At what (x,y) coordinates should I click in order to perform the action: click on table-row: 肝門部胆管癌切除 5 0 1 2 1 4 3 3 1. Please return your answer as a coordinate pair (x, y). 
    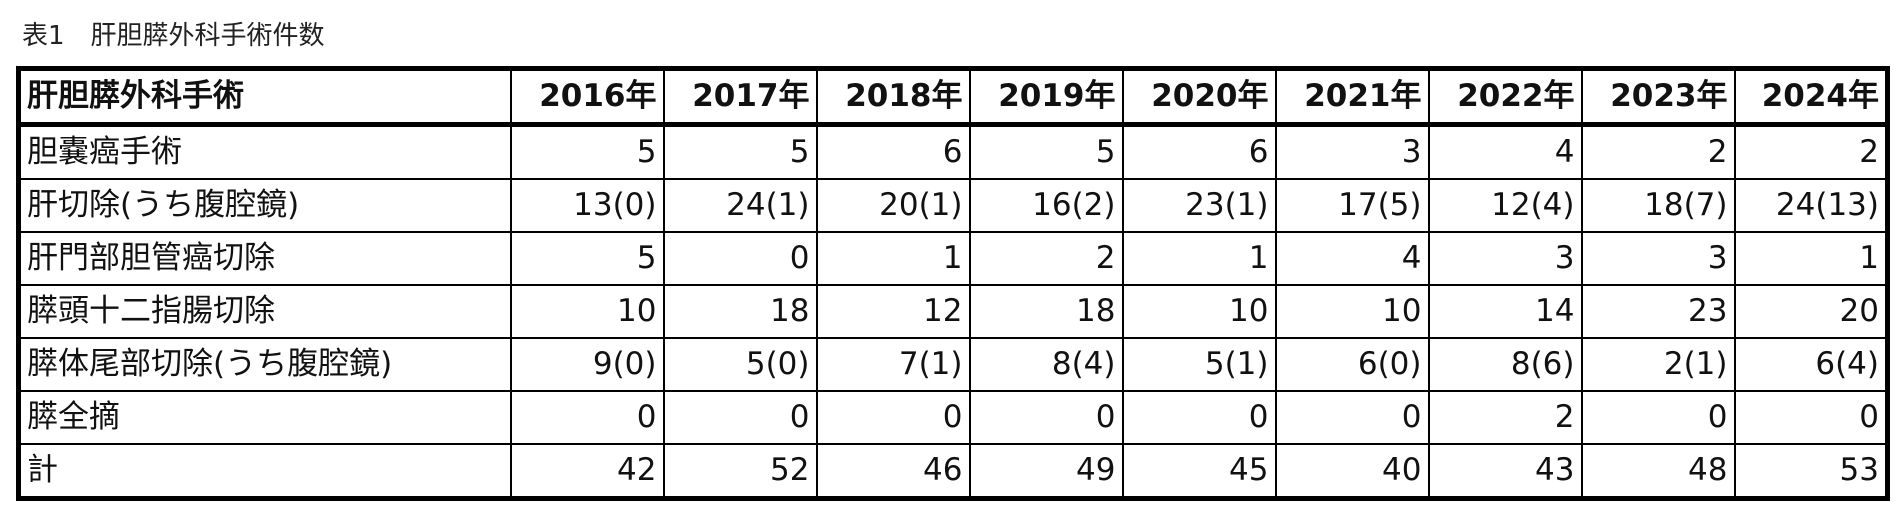
    Looking at the image, I should click on (953, 258).